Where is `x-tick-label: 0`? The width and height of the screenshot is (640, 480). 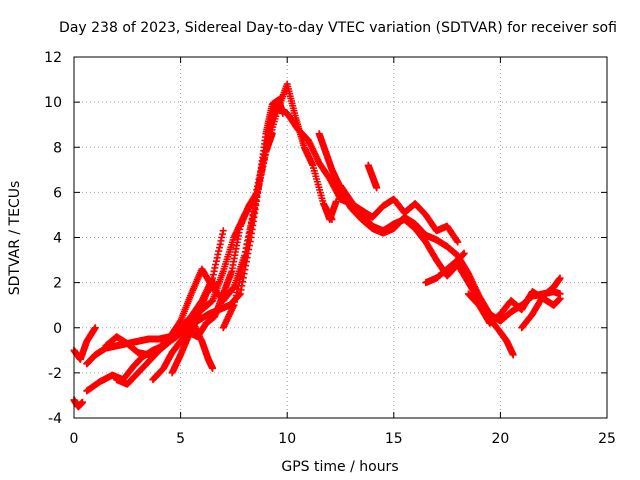
x-tick-label: 0 is located at coordinates (74, 439).